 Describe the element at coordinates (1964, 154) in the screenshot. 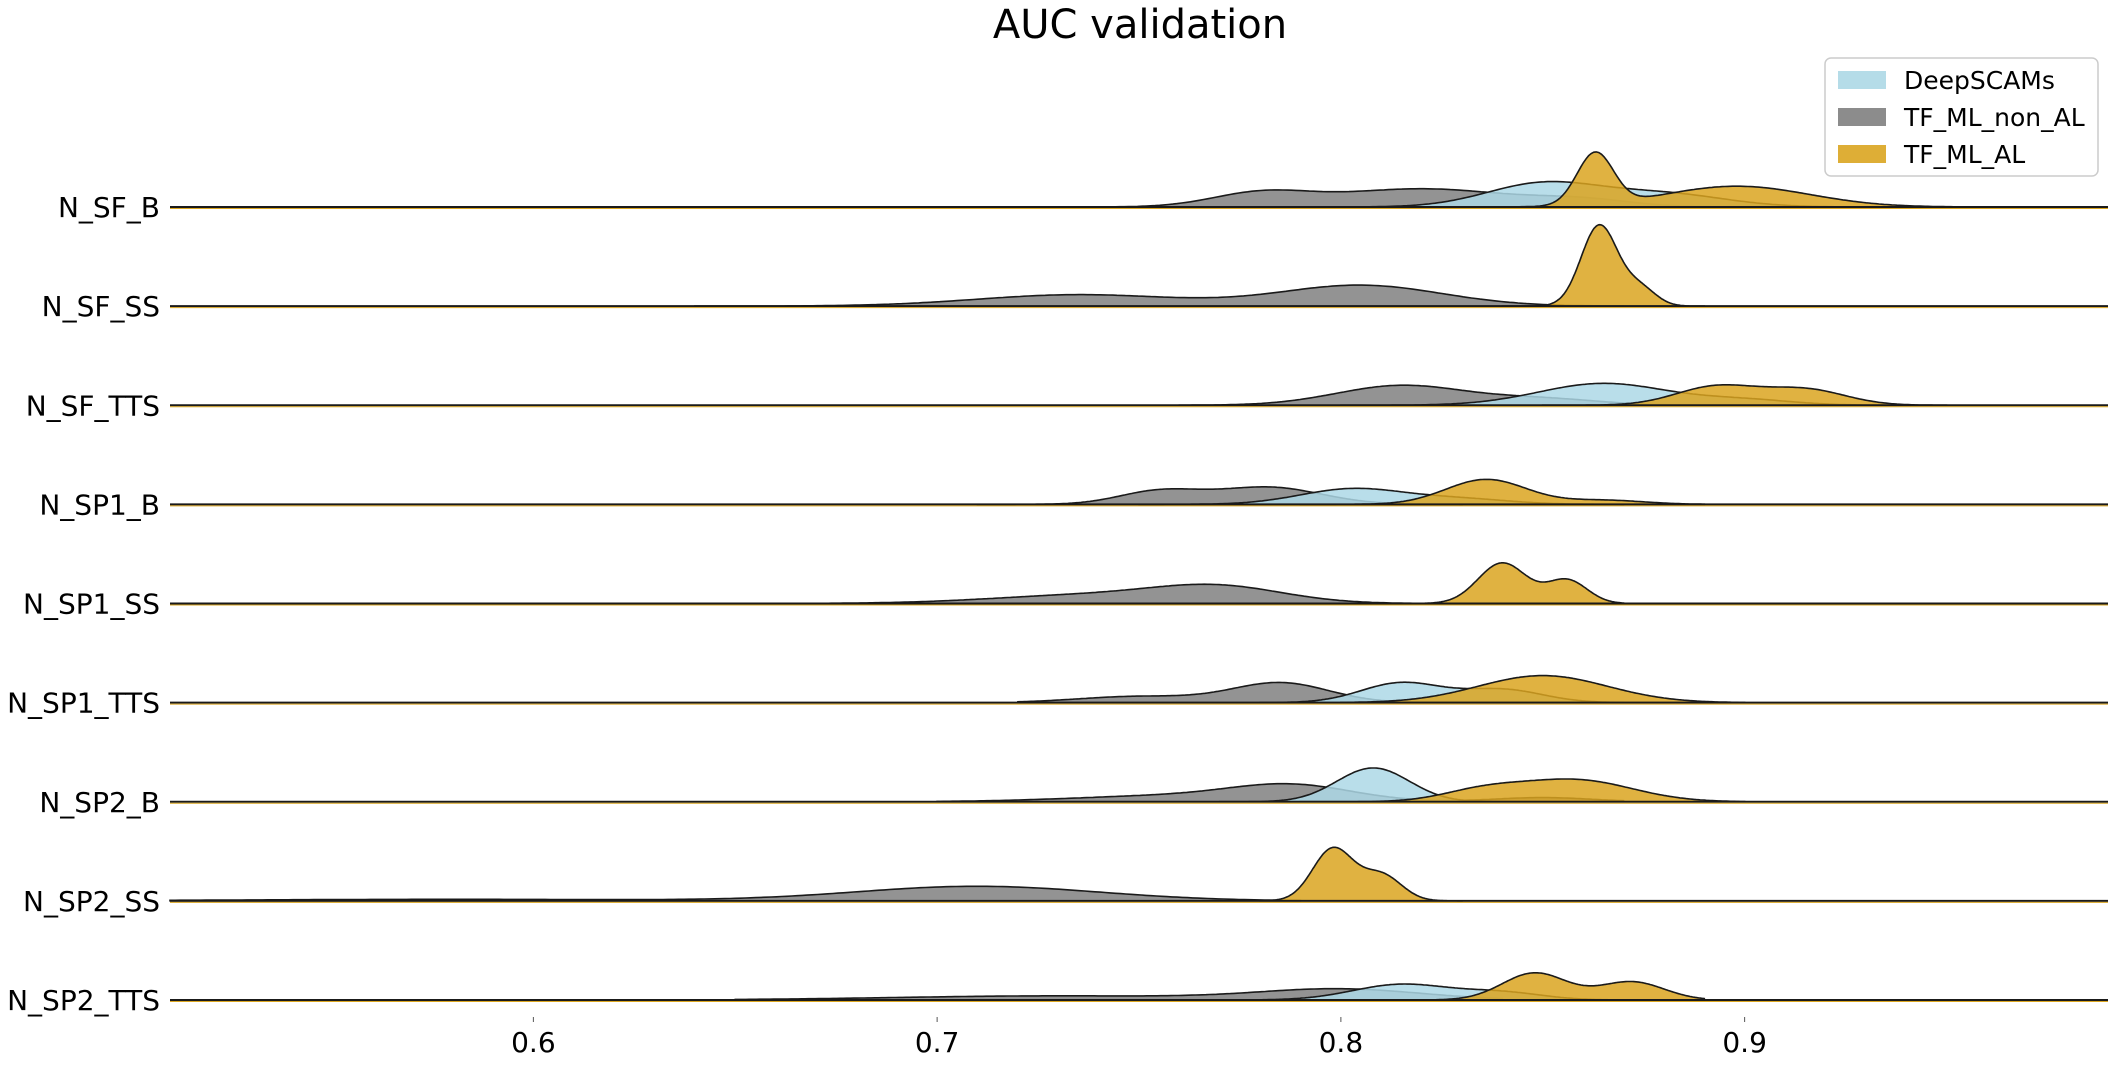

I see `legend-label-tf-ml-al: TF_ML_AL` at that location.